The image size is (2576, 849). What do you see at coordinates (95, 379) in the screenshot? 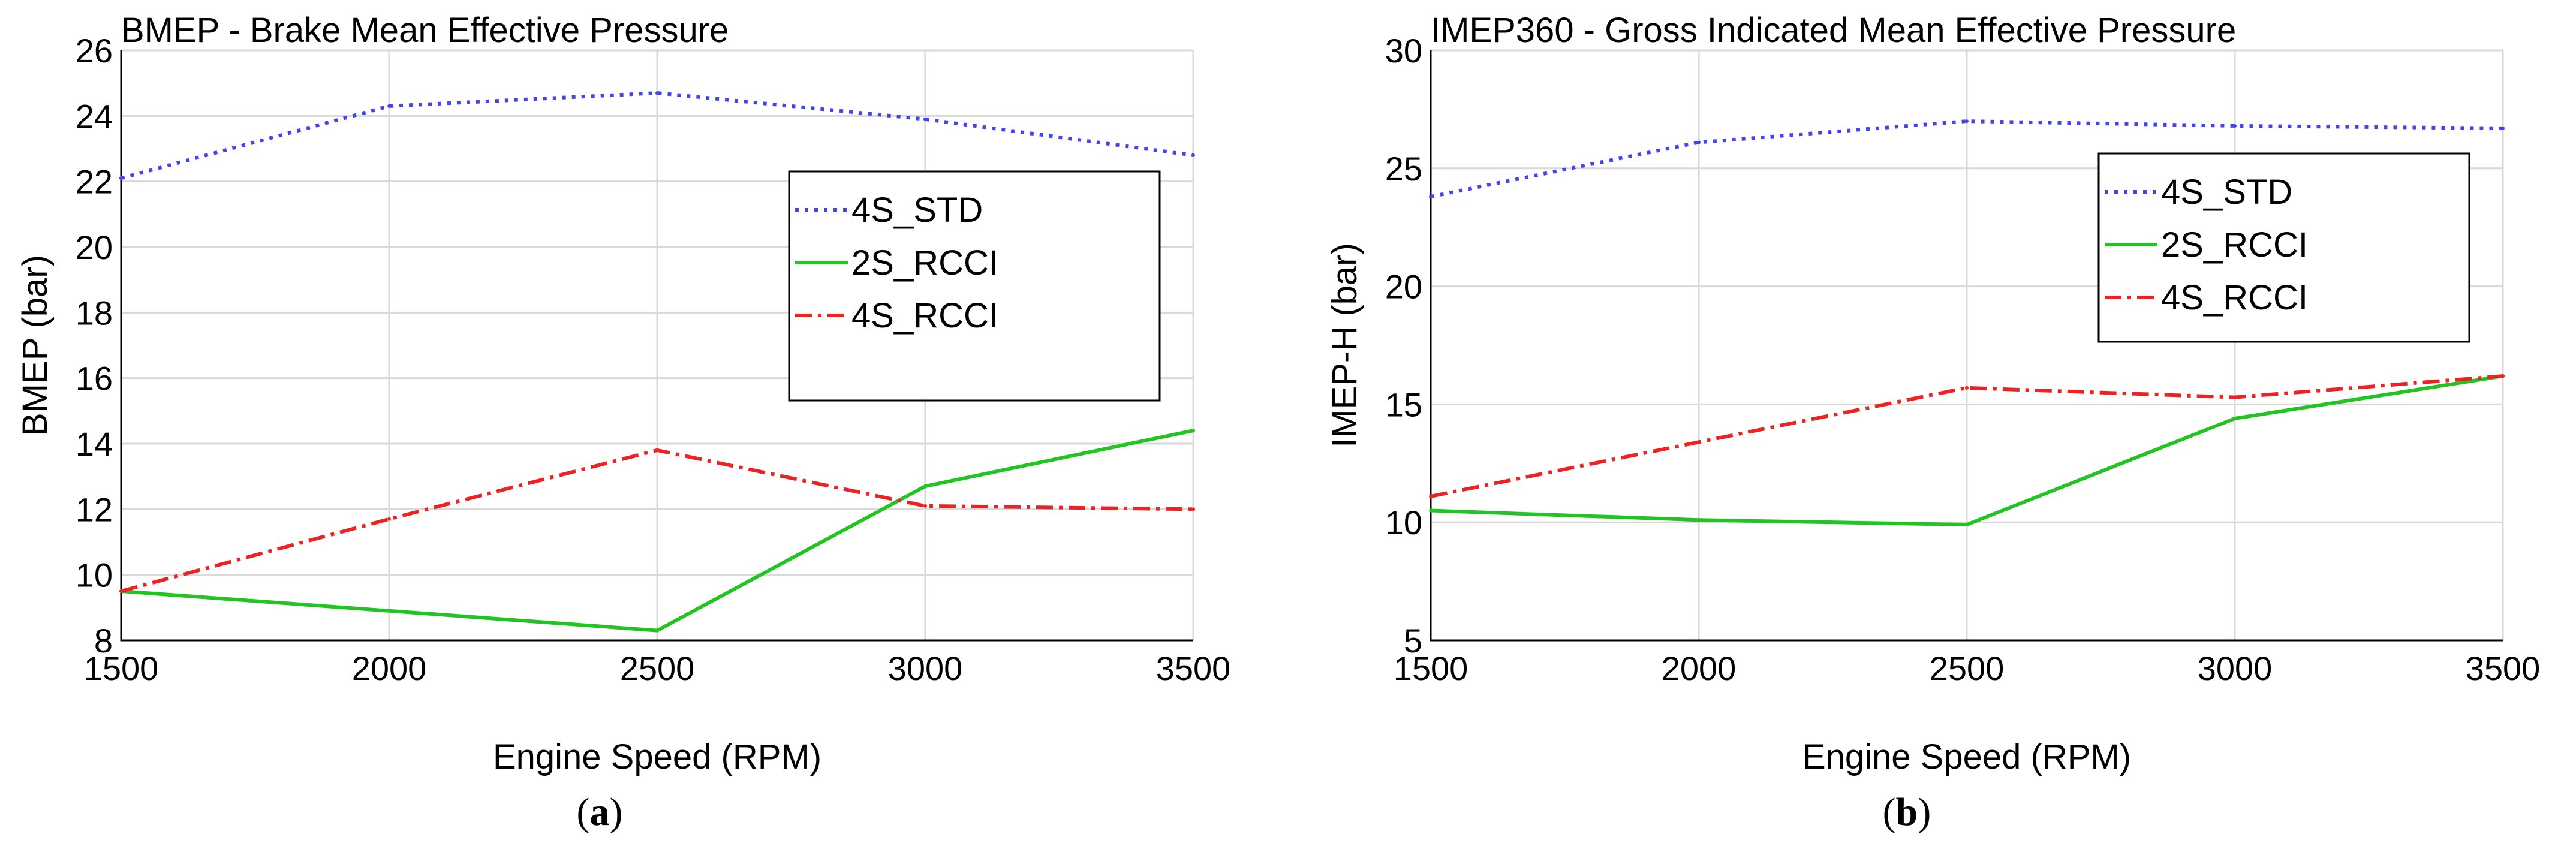
I see `y-tick-label: 16` at bounding box center [95, 379].